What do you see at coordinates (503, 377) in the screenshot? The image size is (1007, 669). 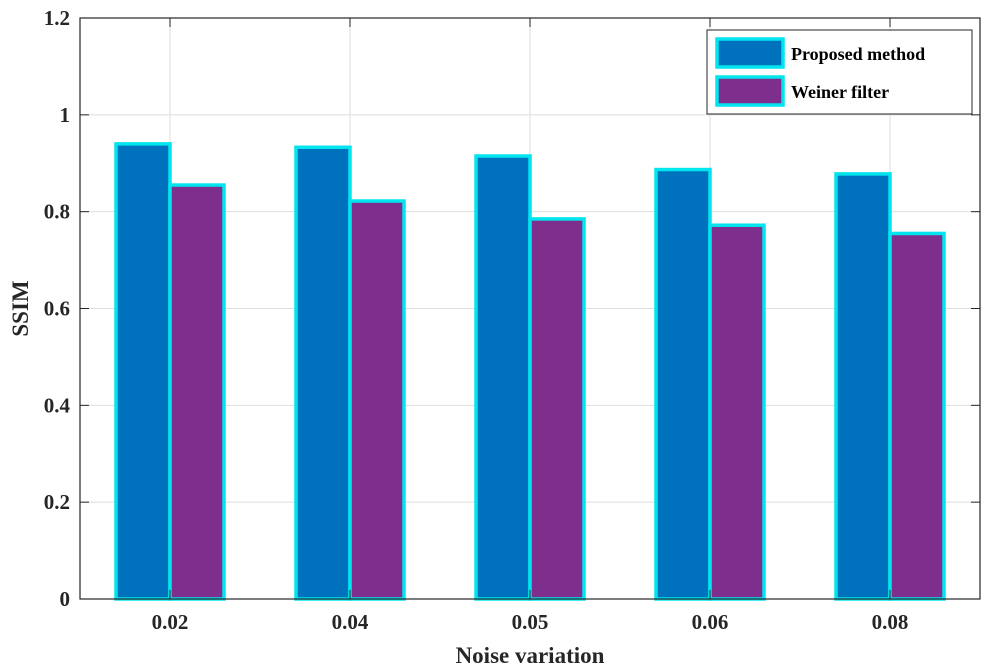 I see `bar-proposed-method-0.05` at bounding box center [503, 377].